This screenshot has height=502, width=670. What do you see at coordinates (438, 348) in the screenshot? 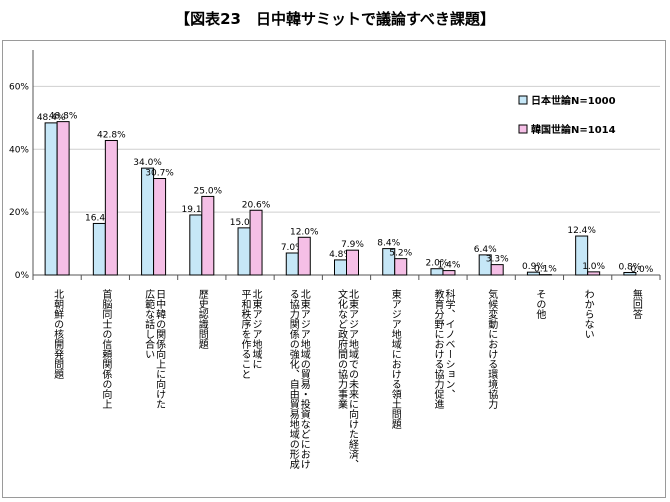
I see `category-label: 教育分野における協力促進` at bounding box center [438, 348].